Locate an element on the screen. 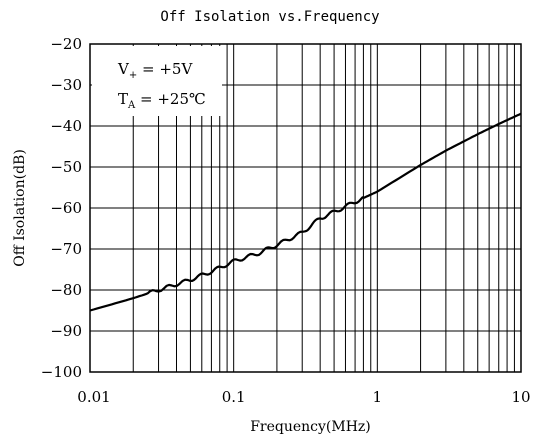  y-axis: −100 −90 −80 −70 −60 −50 −40 −30 −20 is located at coordinates (61, 208).